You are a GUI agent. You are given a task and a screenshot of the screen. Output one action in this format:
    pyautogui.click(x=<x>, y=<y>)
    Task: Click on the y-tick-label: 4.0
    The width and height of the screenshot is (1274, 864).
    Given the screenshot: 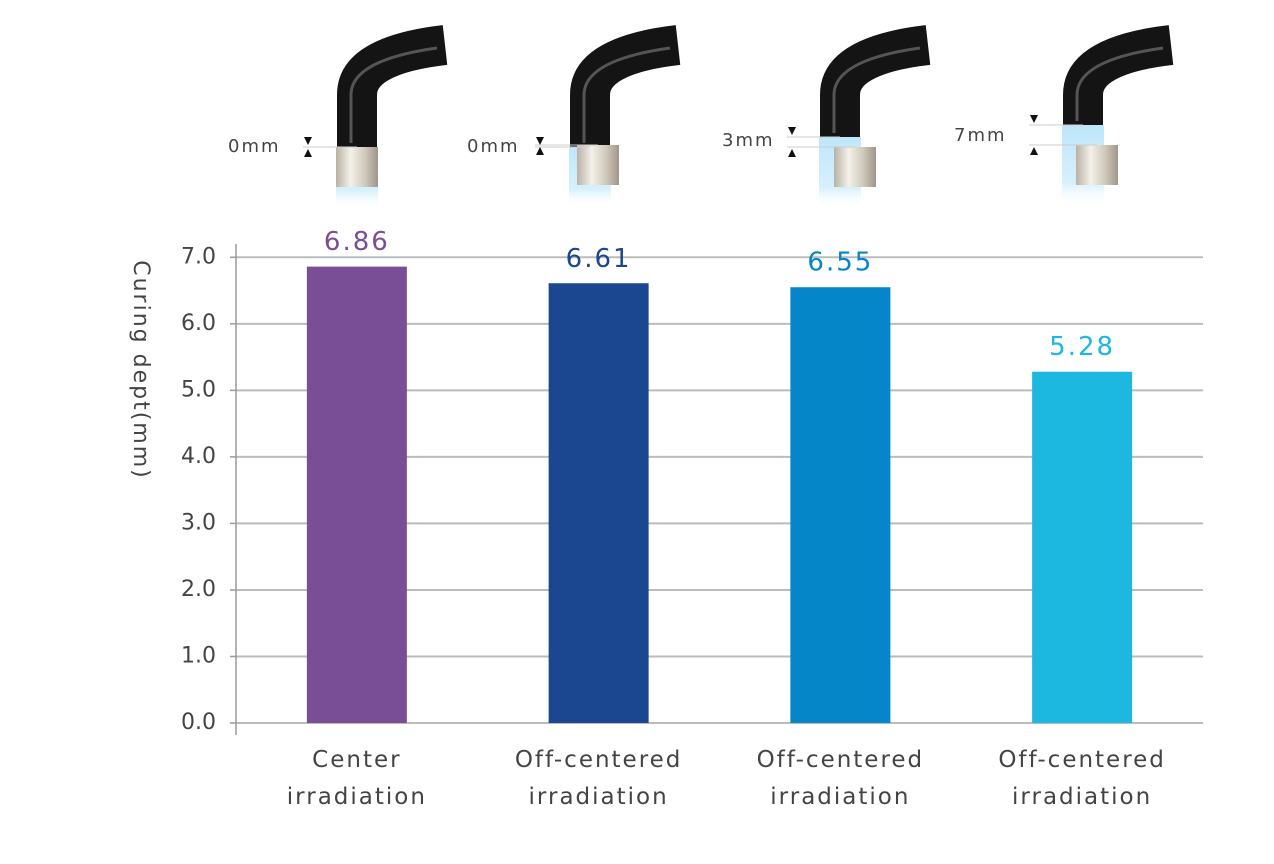 What is the action you would take?
    pyautogui.click(x=198, y=456)
    